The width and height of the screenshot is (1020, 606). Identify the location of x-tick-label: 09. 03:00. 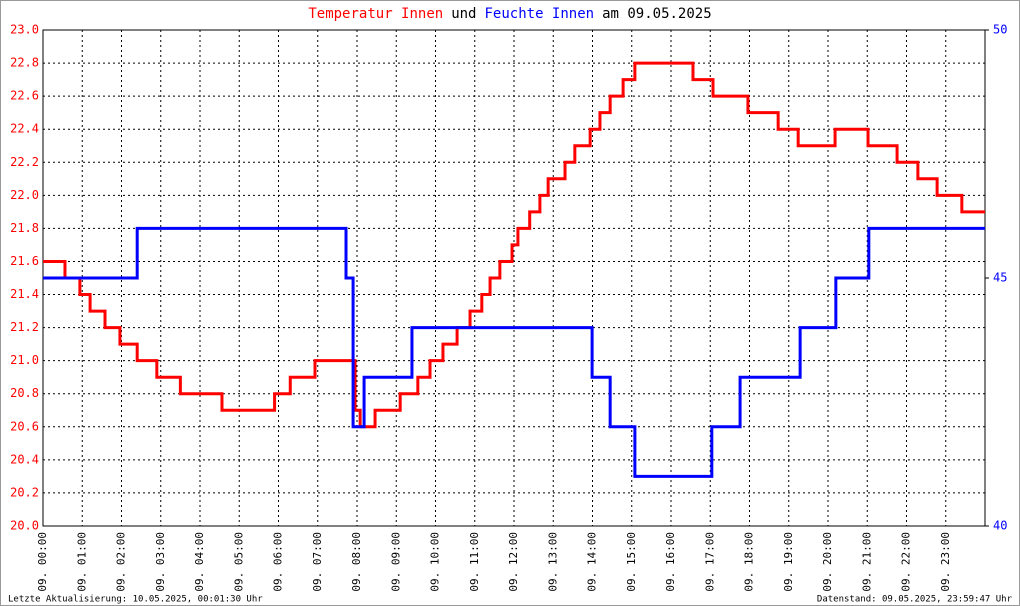
(160, 562).